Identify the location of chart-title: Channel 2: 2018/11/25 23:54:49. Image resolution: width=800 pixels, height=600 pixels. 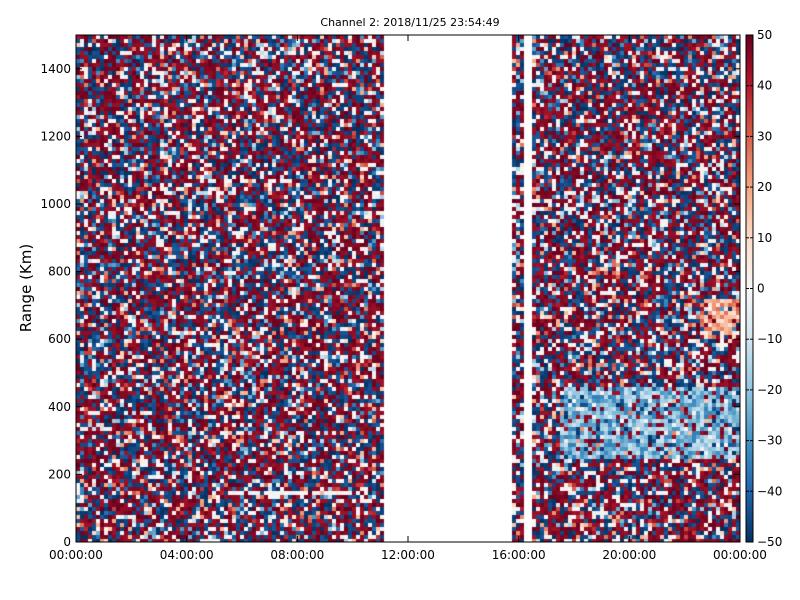
(409, 22).